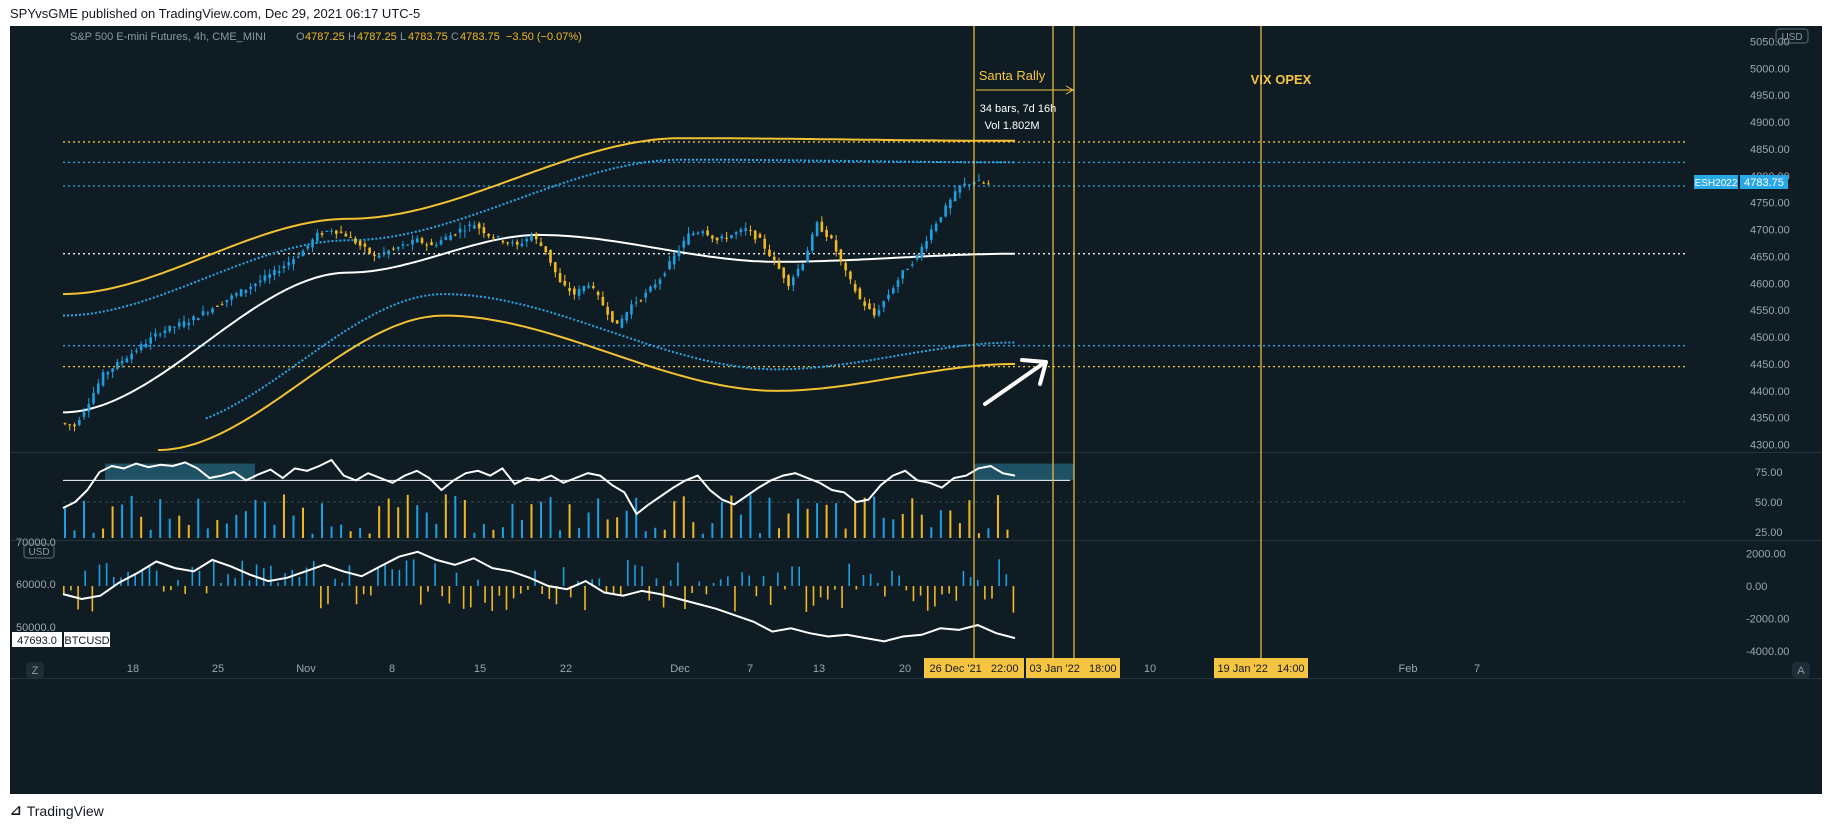 The image size is (1832, 830). What do you see at coordinates (35, 670) in the screenshot?
I see `zoom-corner-button` at bounding box center [35, 670].